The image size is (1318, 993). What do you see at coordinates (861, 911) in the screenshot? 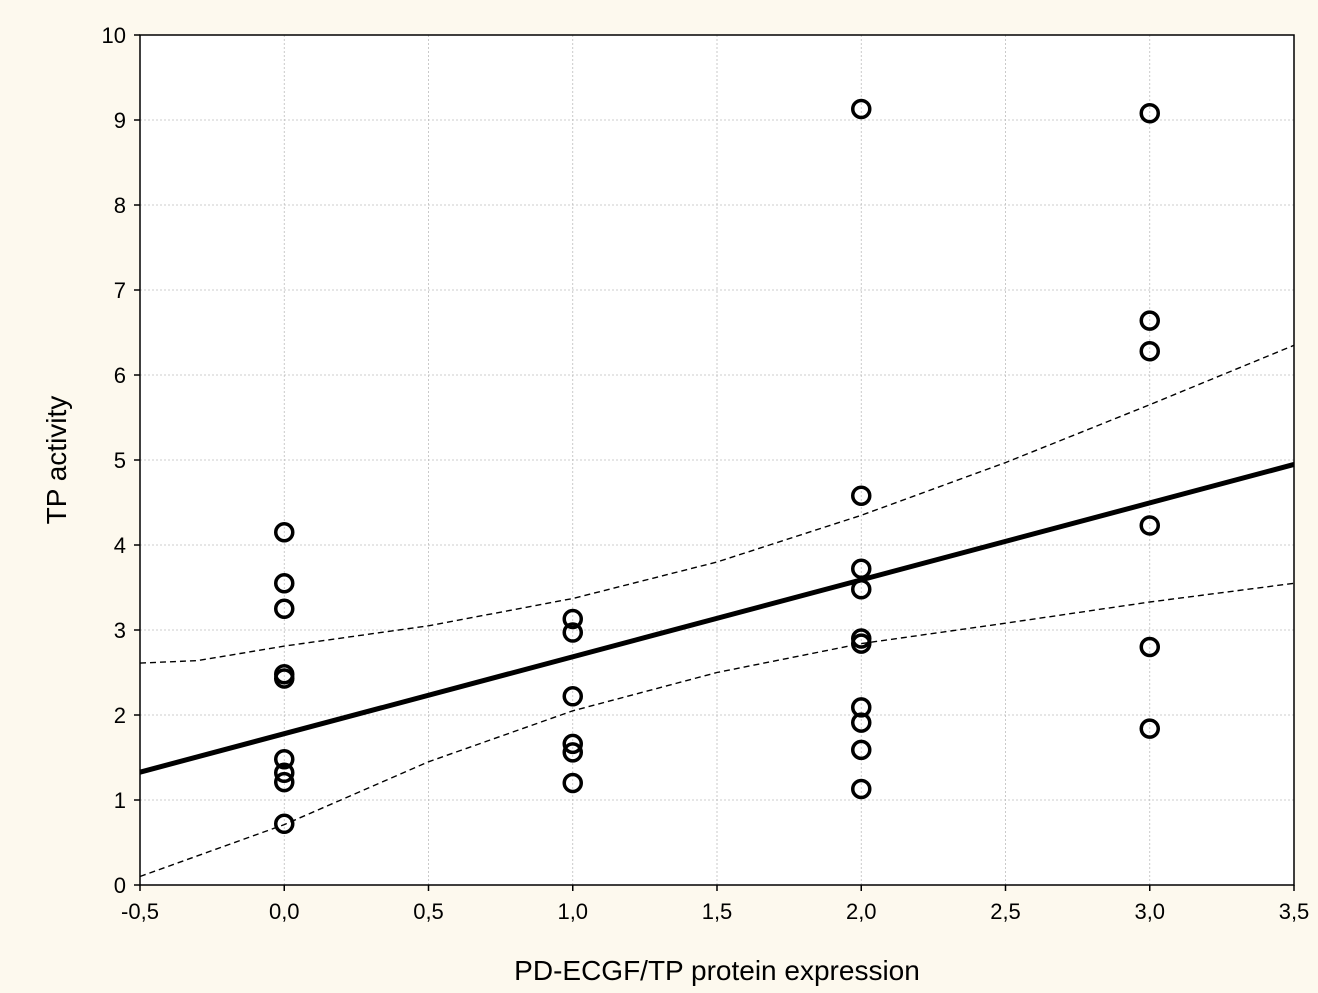
I see `x-tick-label: 2,0` at bounding box center [861, 911].